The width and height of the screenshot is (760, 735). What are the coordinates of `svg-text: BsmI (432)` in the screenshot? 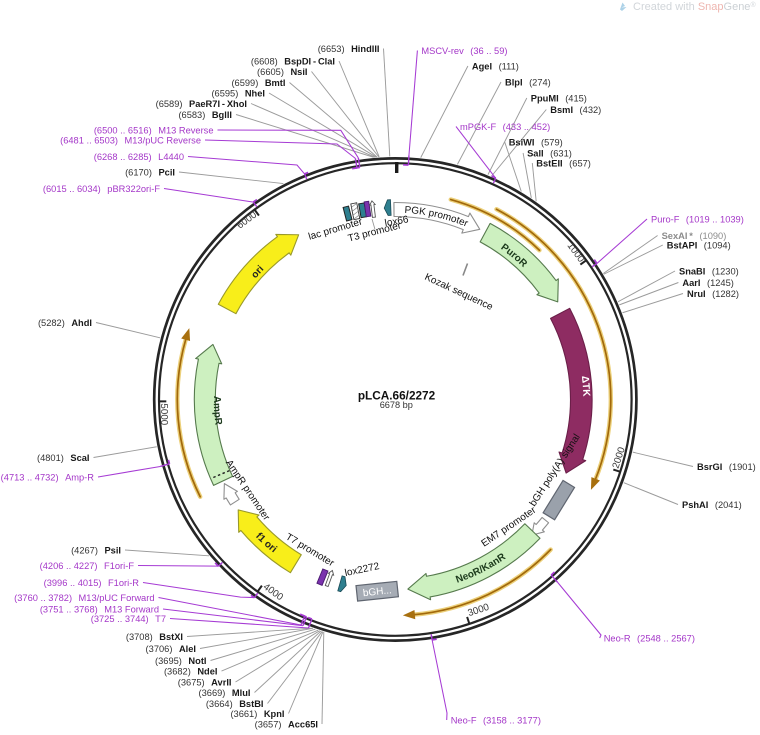 It's located at (575, 110).